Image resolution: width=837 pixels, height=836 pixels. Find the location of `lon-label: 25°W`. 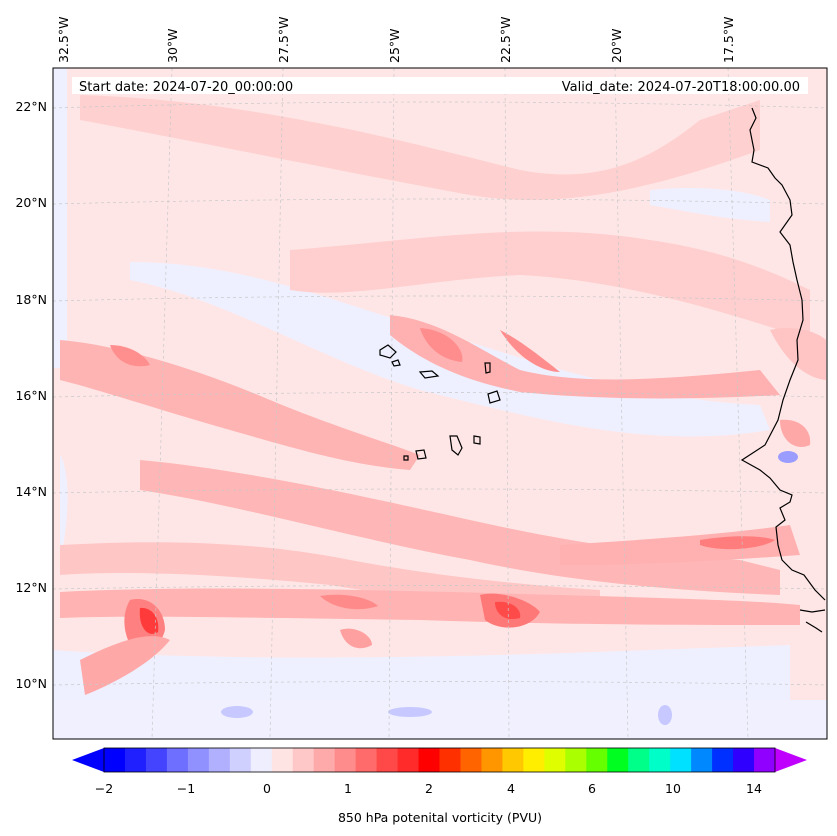

lon-label: 25°W is located at coordinates (394, 45).